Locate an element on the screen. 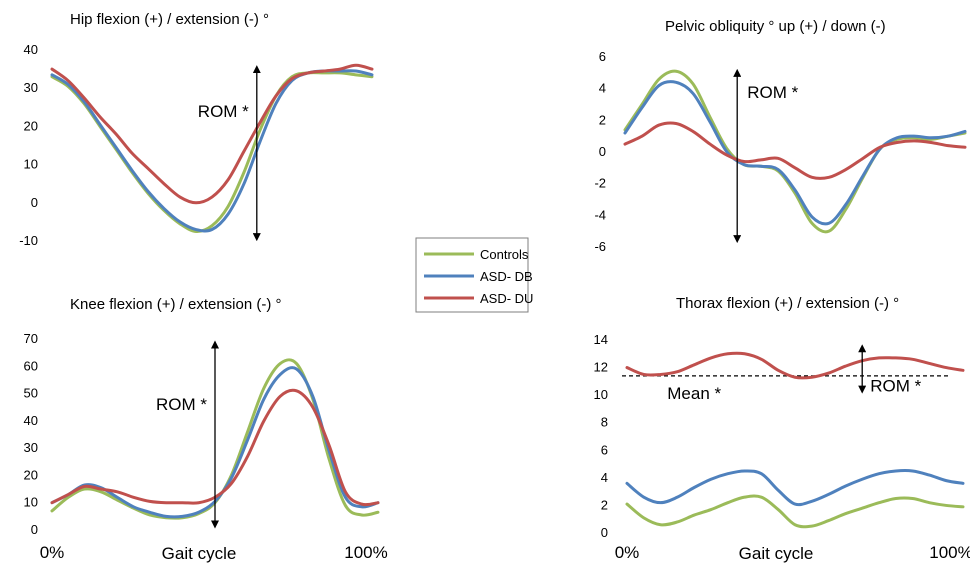 The height and width of the screenshot is (569, 970). thorax-y-tick-label: 2 is located at coordinates (604, 504).